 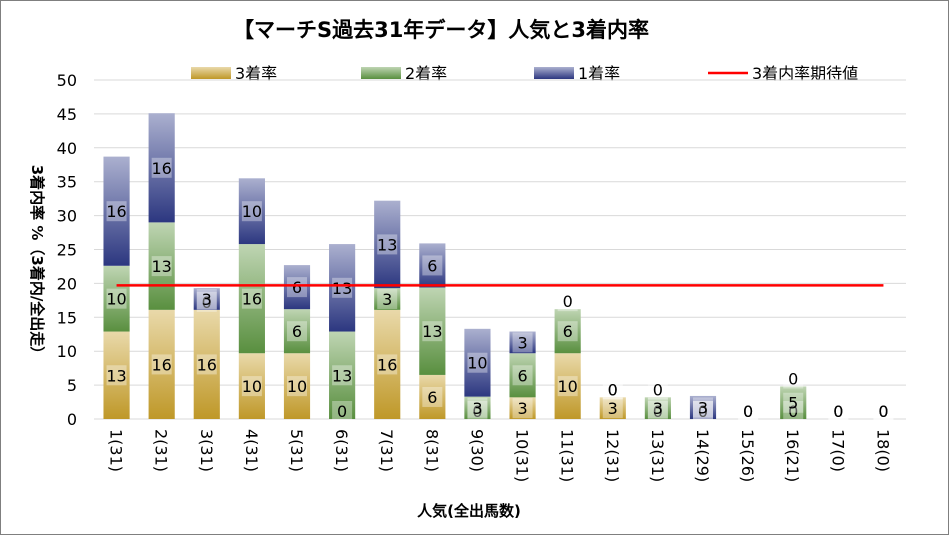 What do you see at coordinates (837, 450) in the screenshot?
I see `x-tick-label: 17(0)` at bounding box center [837, 450].